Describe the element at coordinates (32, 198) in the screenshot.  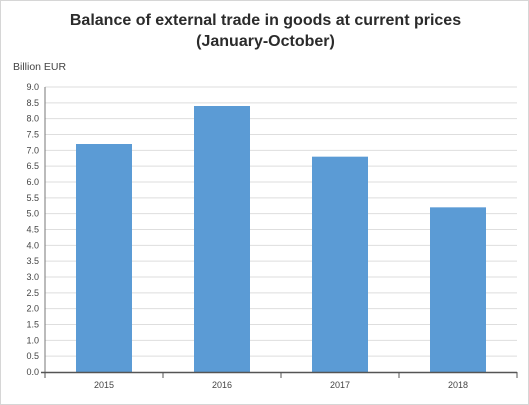
I see `y-tick-label: 5.5` at that location.